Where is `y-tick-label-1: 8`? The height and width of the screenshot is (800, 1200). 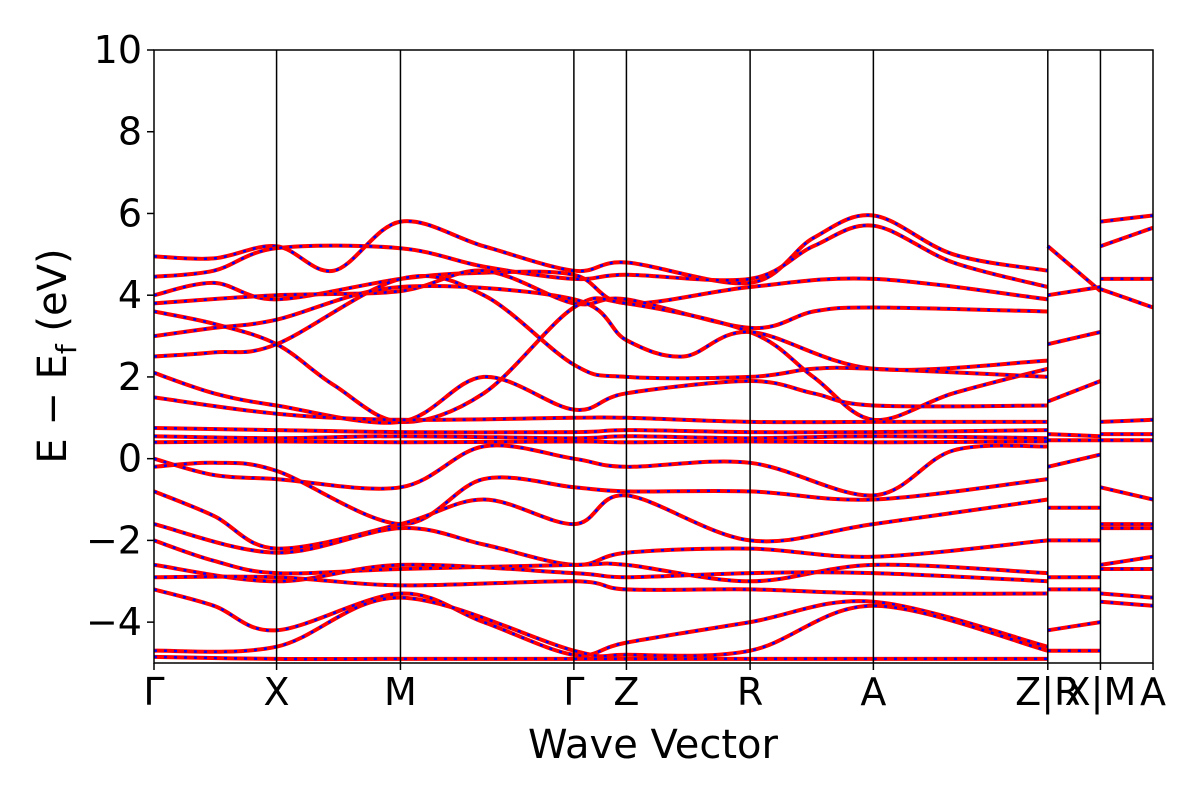 y-tick-label-1: 8 is located at coordinates (130, 132).